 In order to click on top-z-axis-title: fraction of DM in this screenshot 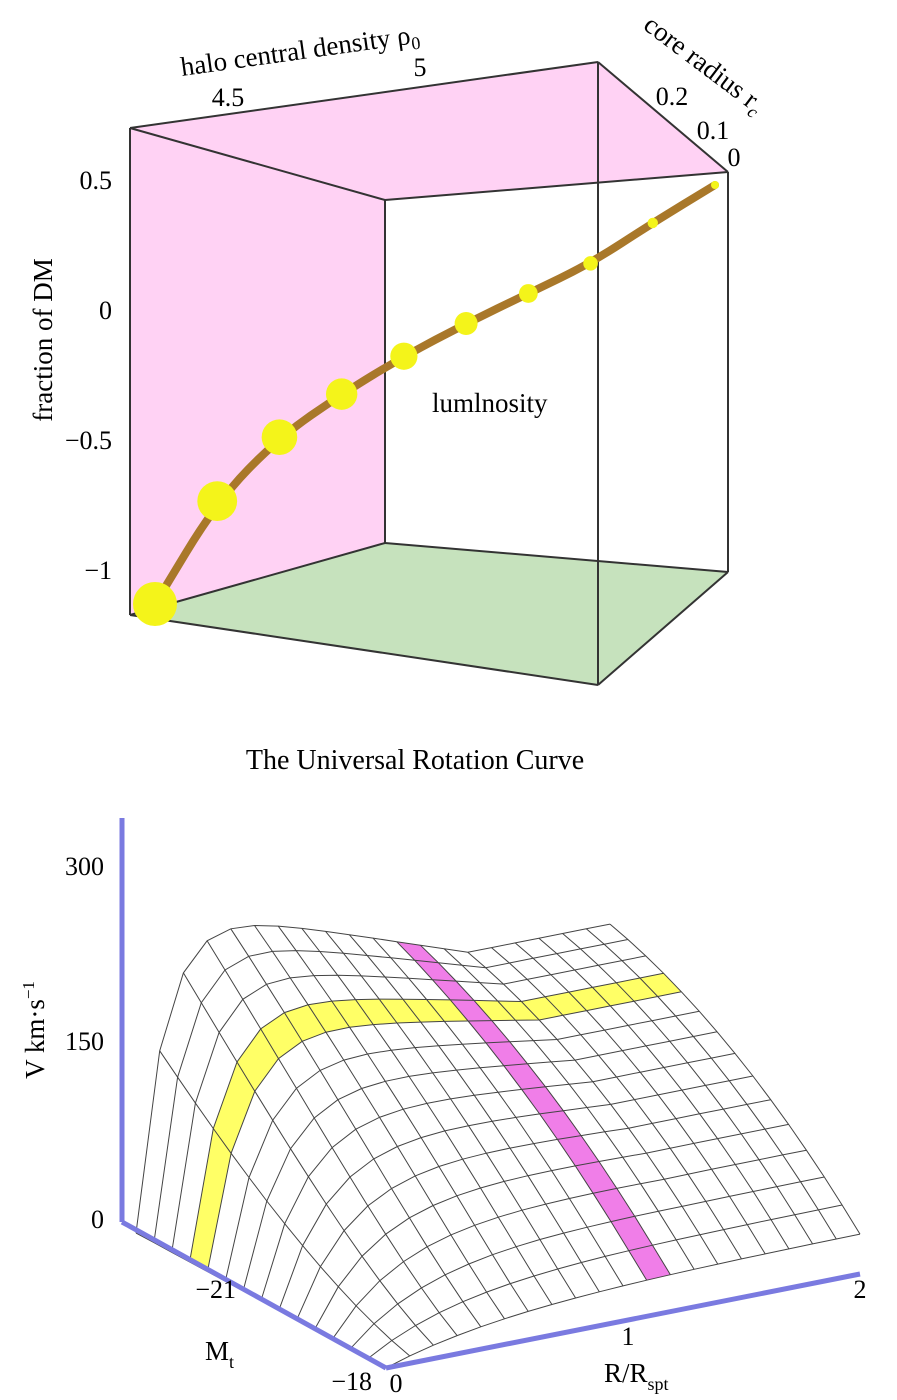, I will do `click(43, 339)`.